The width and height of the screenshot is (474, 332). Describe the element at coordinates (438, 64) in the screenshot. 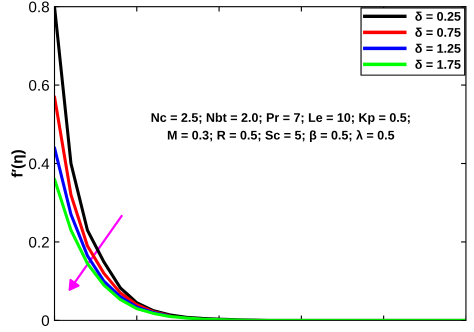

I see `legend-label: δ = 1.75` at that location.